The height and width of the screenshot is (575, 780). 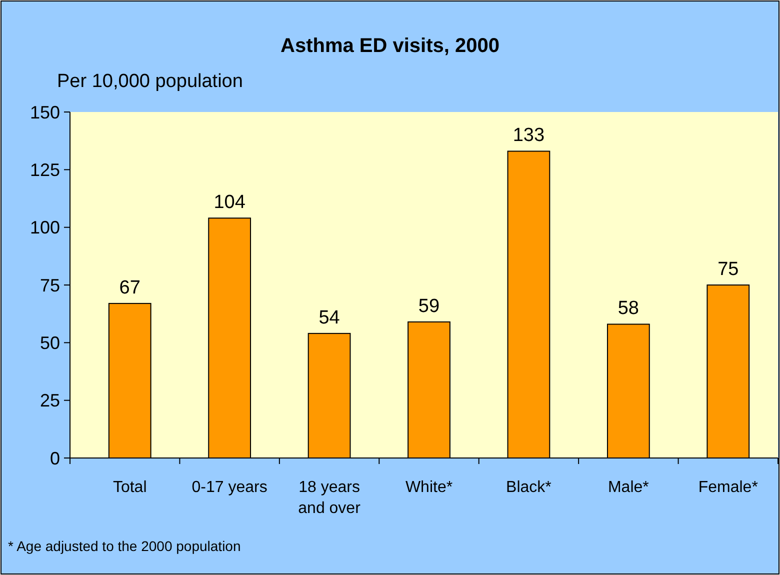 I want to click on data-label: 67, so click(x=129, y=287).